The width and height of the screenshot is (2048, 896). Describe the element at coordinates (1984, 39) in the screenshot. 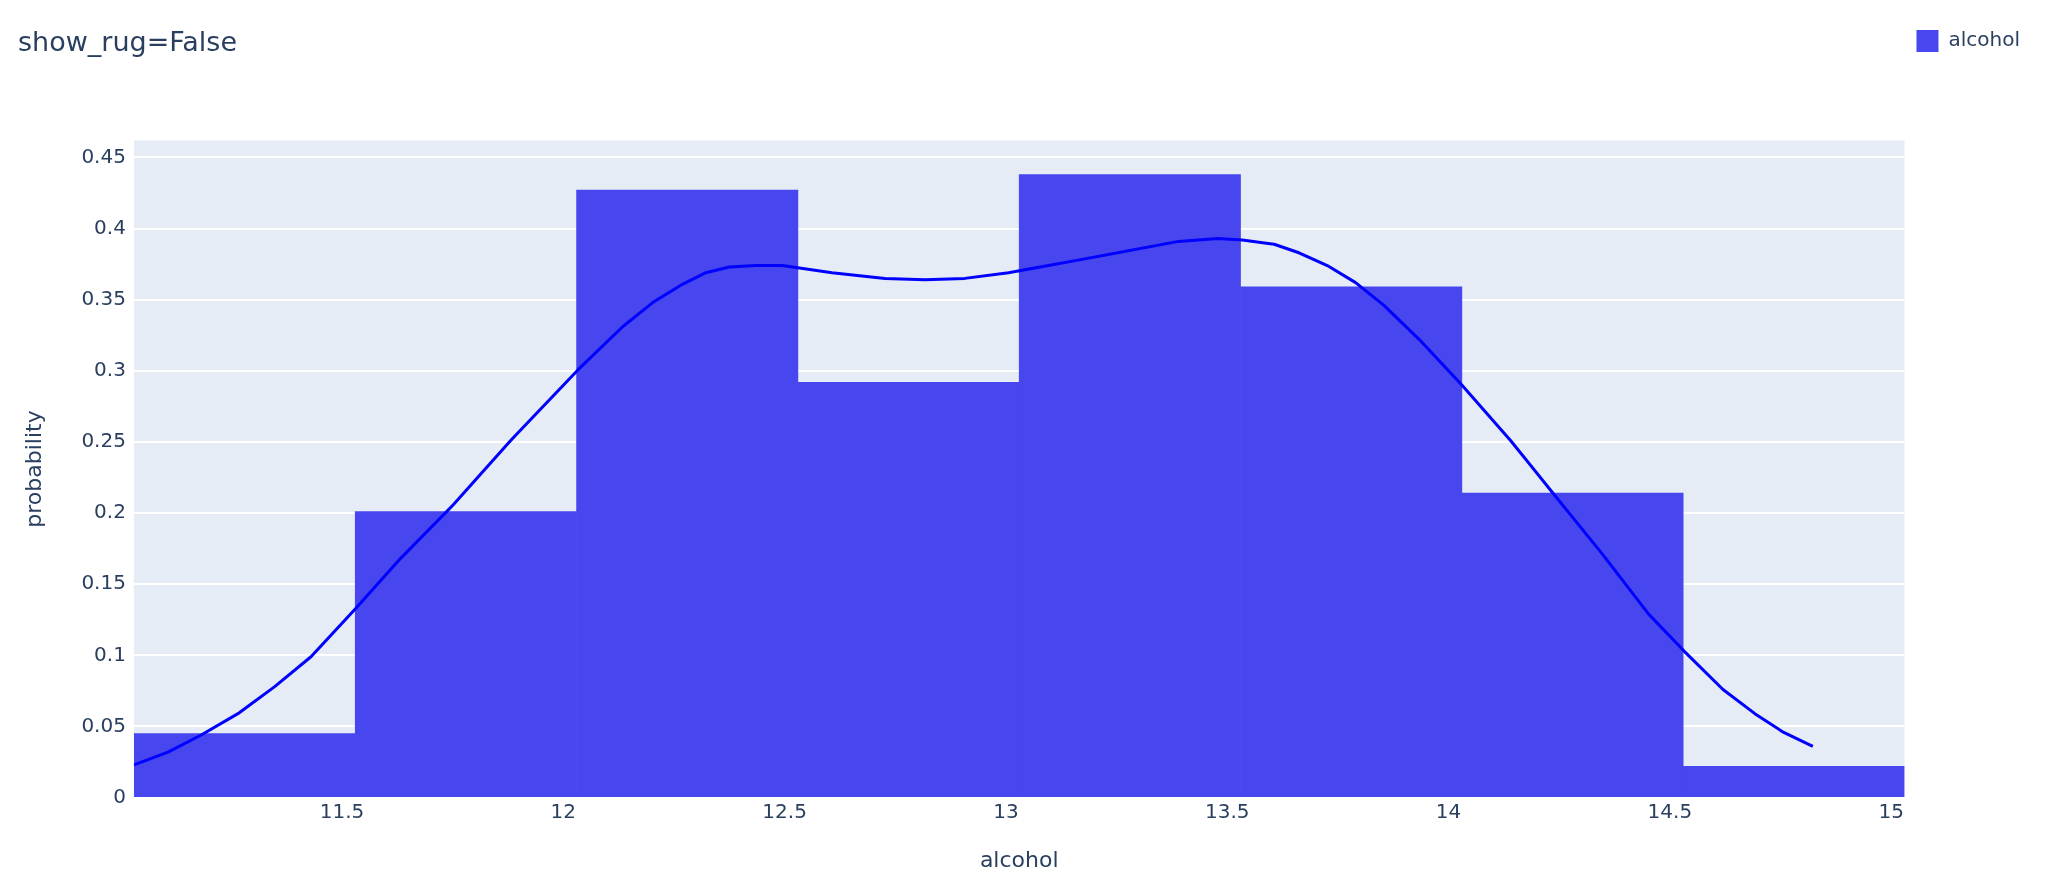

I see `legend-label: alcohol` at that location.